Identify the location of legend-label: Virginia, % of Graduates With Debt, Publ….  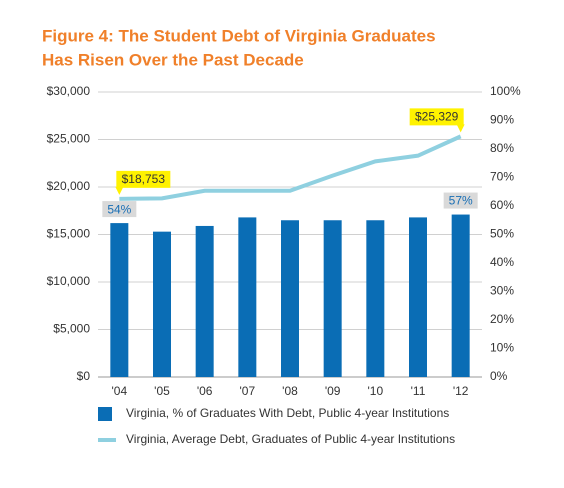
(287, 413).